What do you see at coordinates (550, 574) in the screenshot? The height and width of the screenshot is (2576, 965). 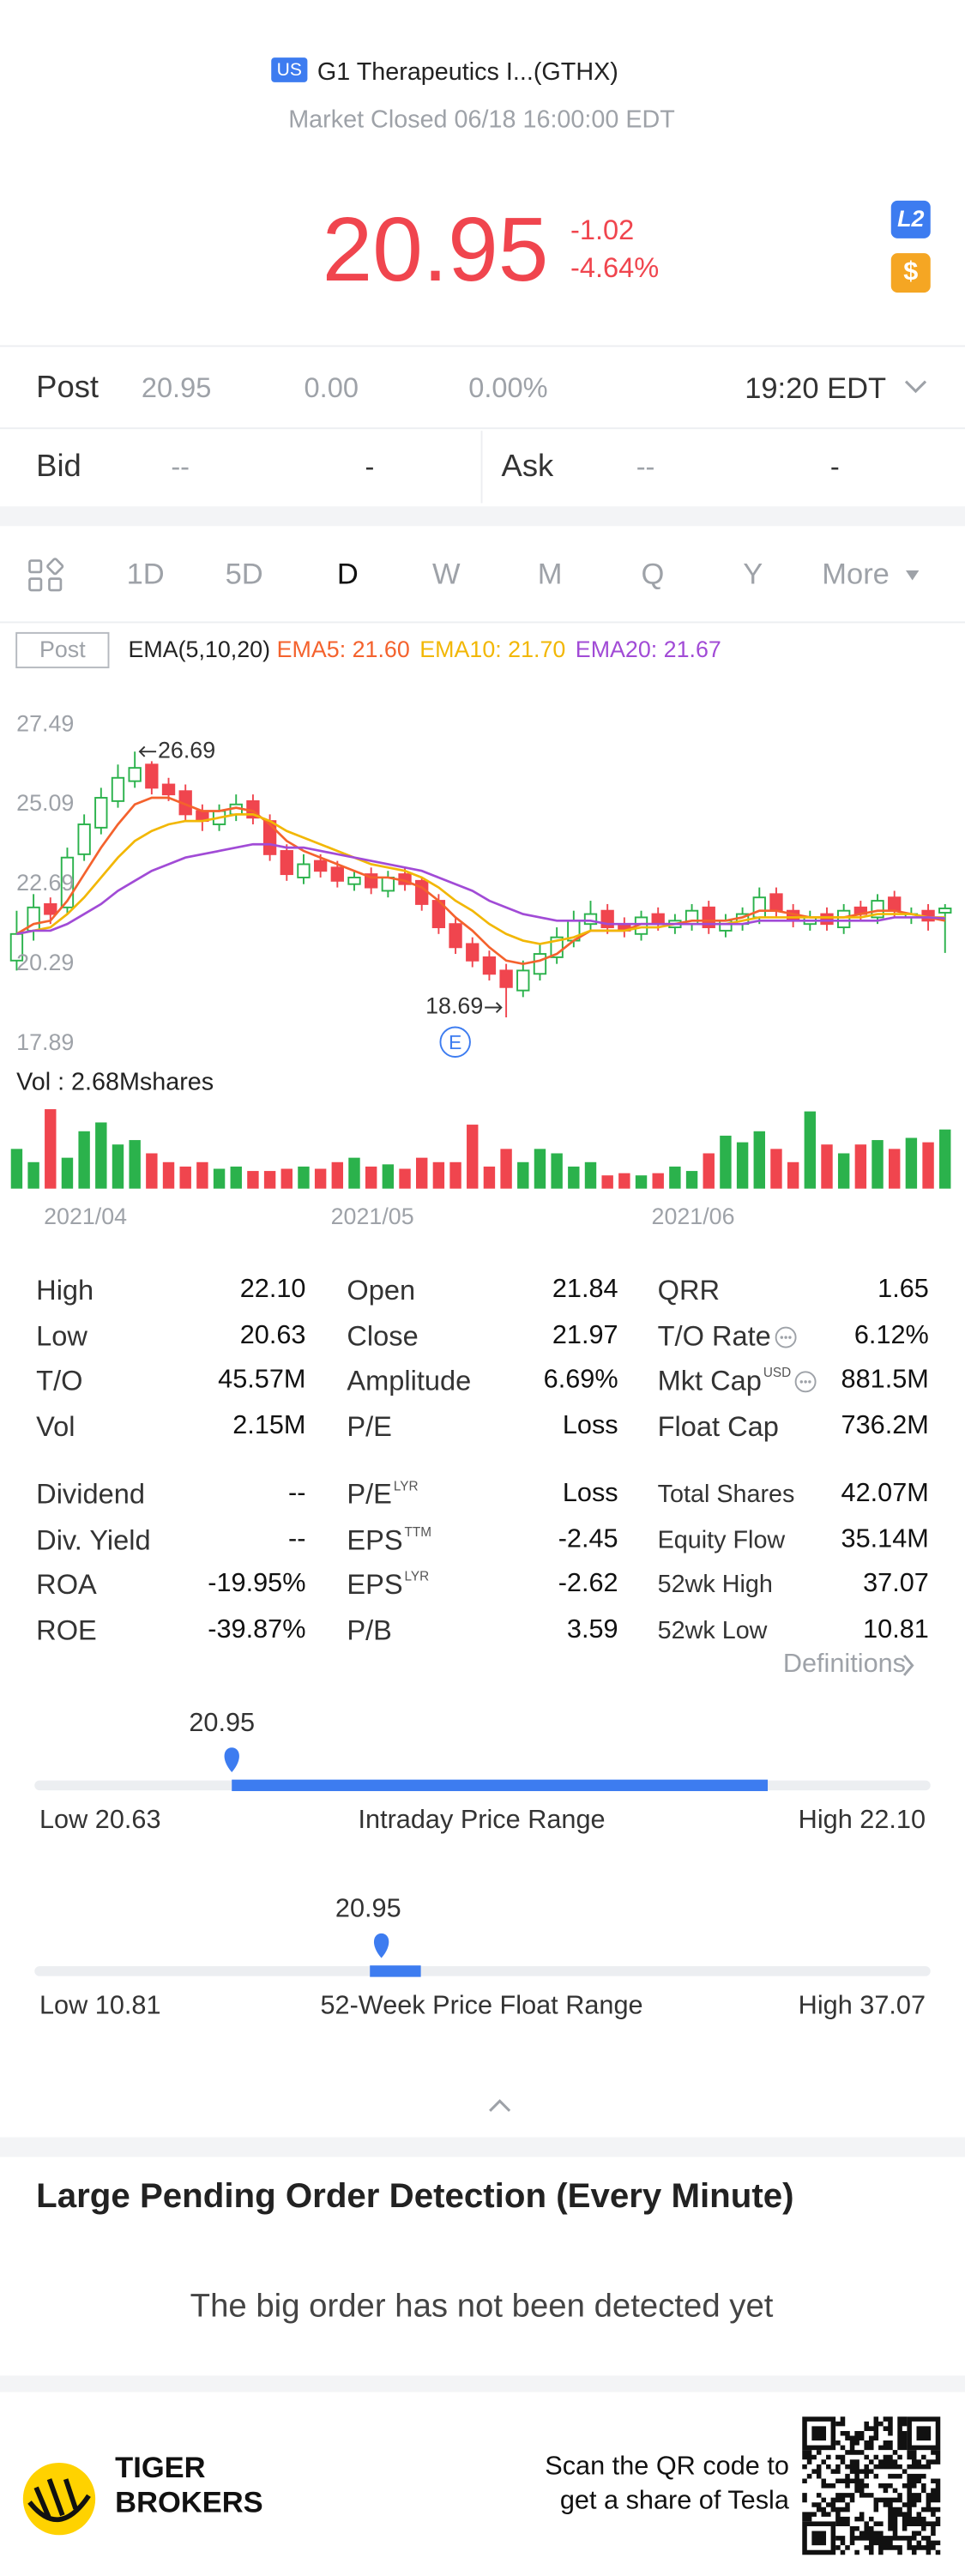 I see `period-tab: M` at bounding box center [550, 574].